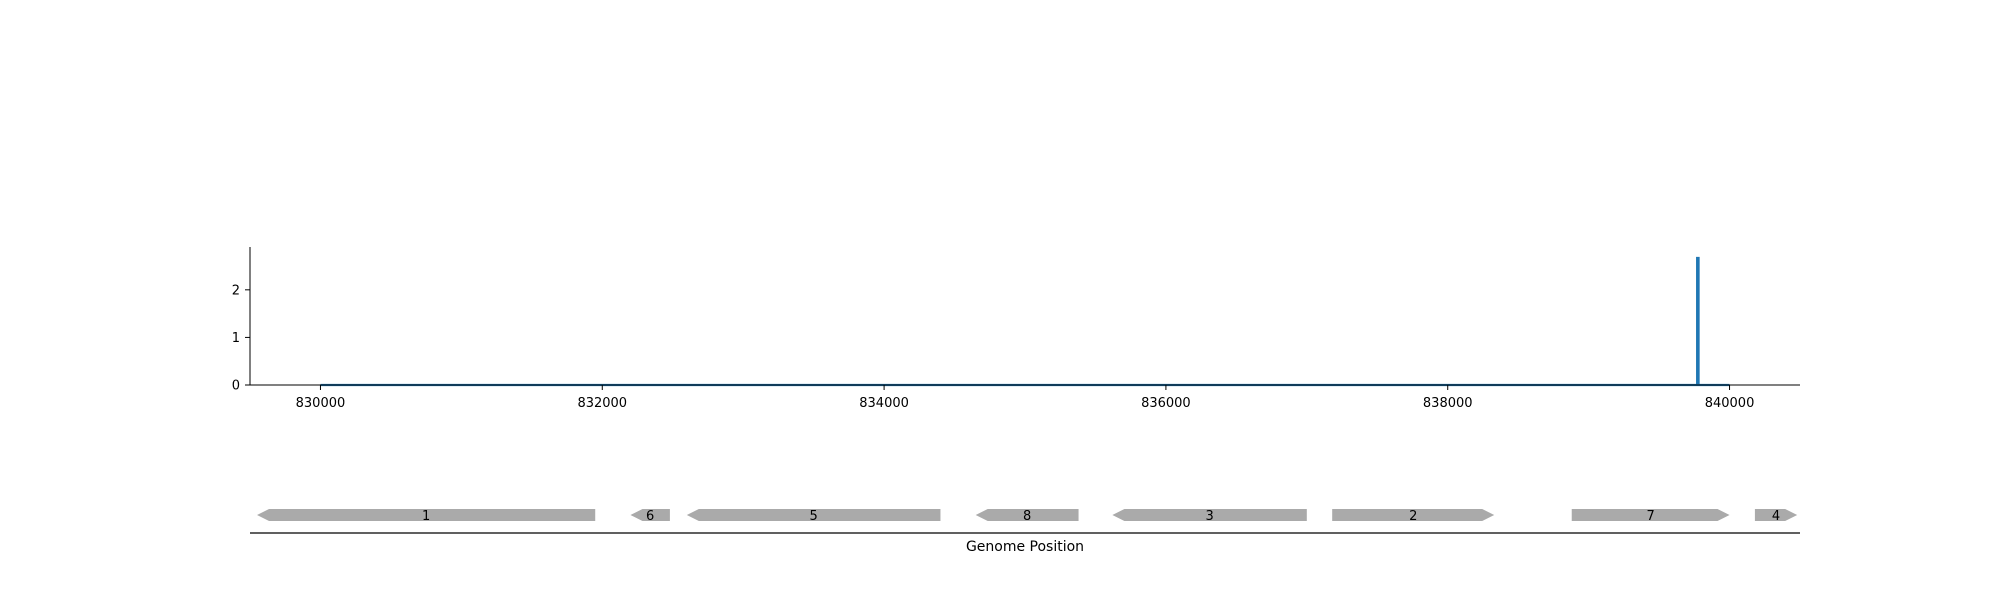  I want to click on y-tick-label: 0, so click(236, 386).